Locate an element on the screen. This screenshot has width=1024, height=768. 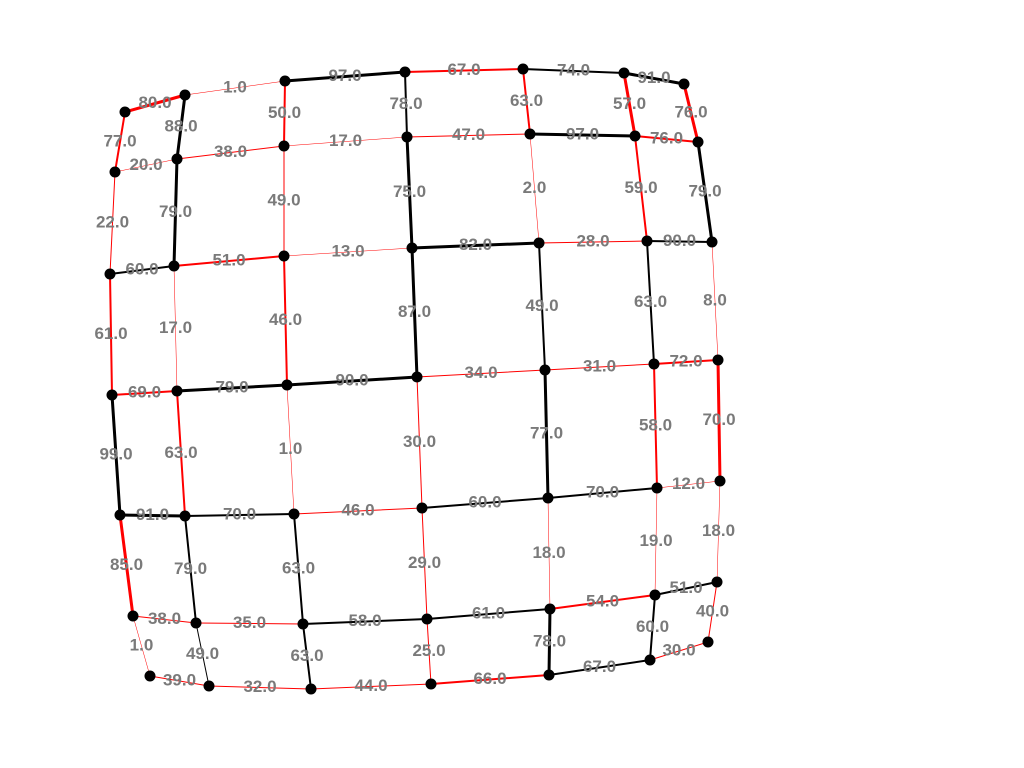
edge-n11-n12 is located at coordinates (230, 152).